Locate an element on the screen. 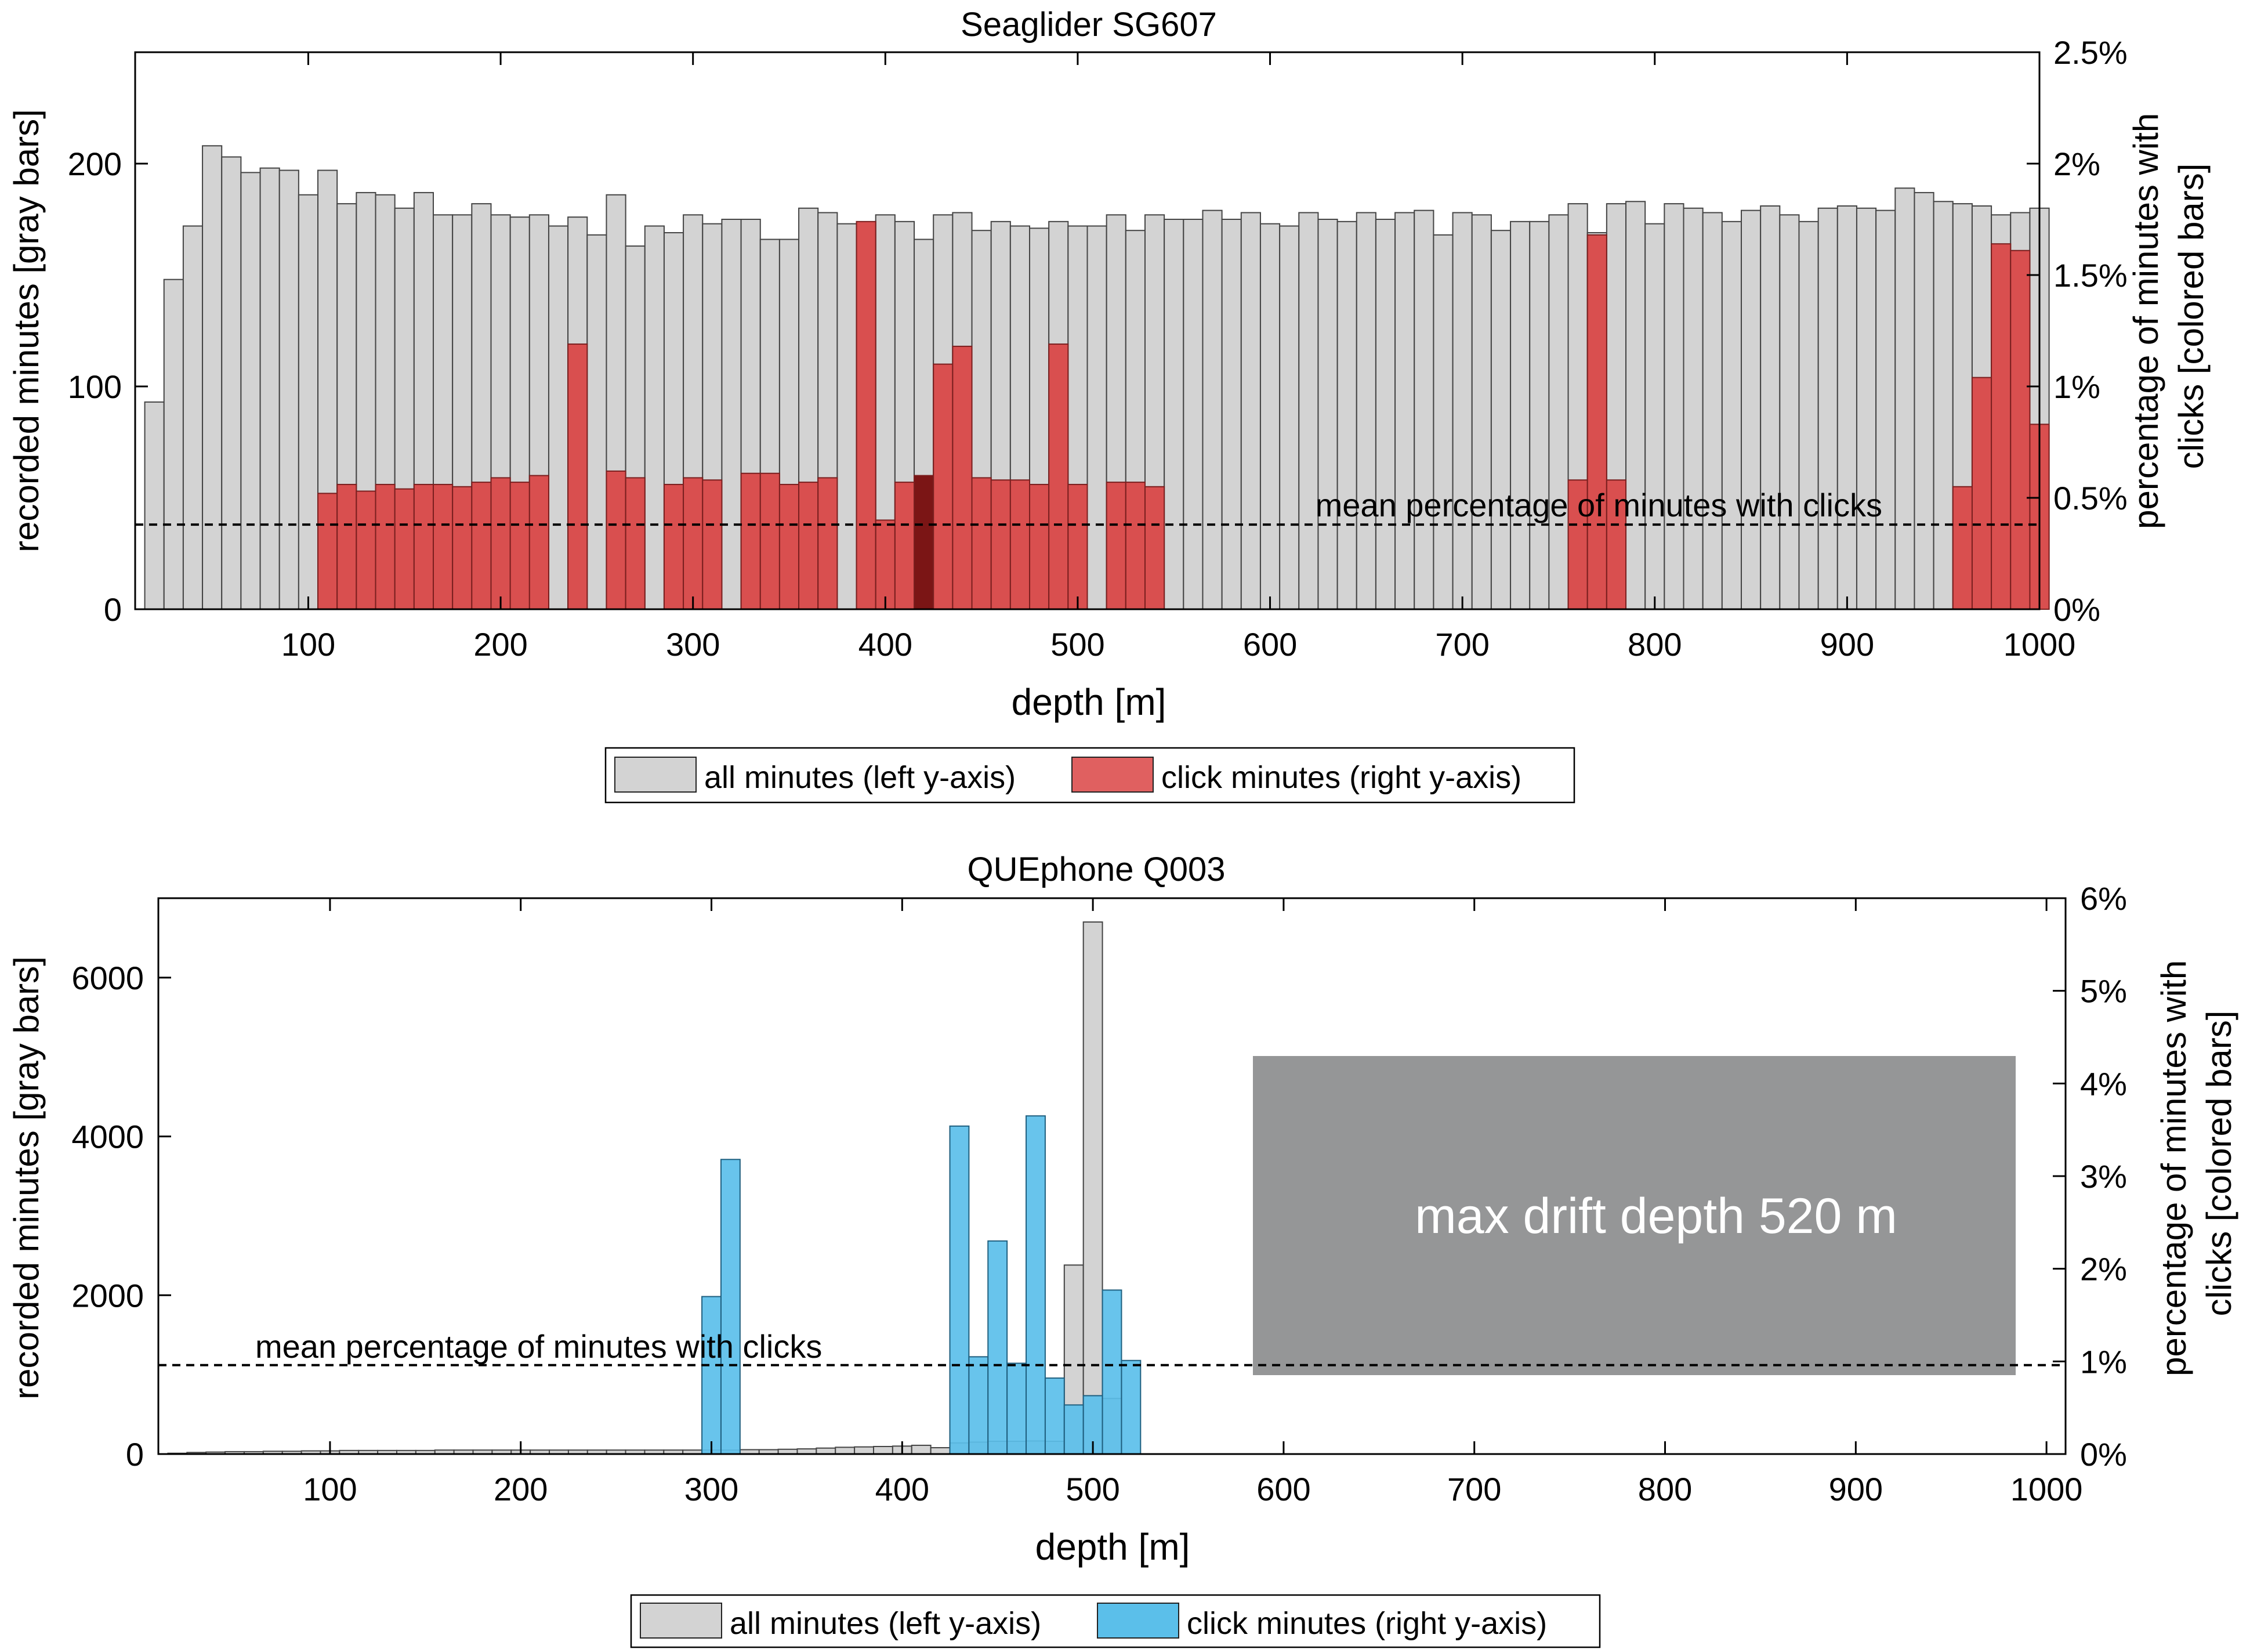  left-y-tick-label: 2000 is located at coordinates (108, 1295).